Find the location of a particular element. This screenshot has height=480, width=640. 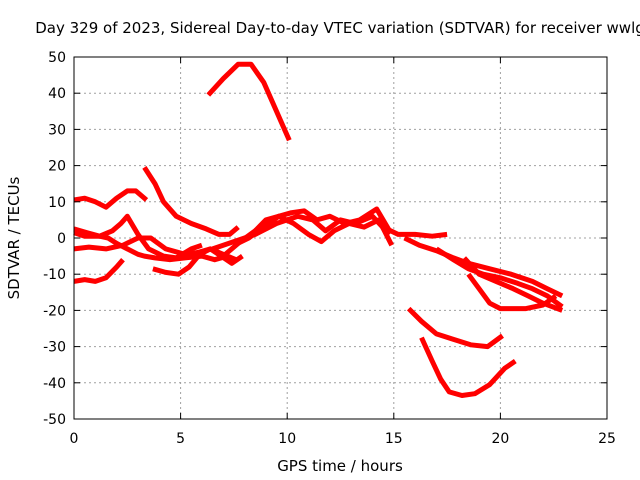

x-tick-label: 15 is located at coordinates (394, 439).